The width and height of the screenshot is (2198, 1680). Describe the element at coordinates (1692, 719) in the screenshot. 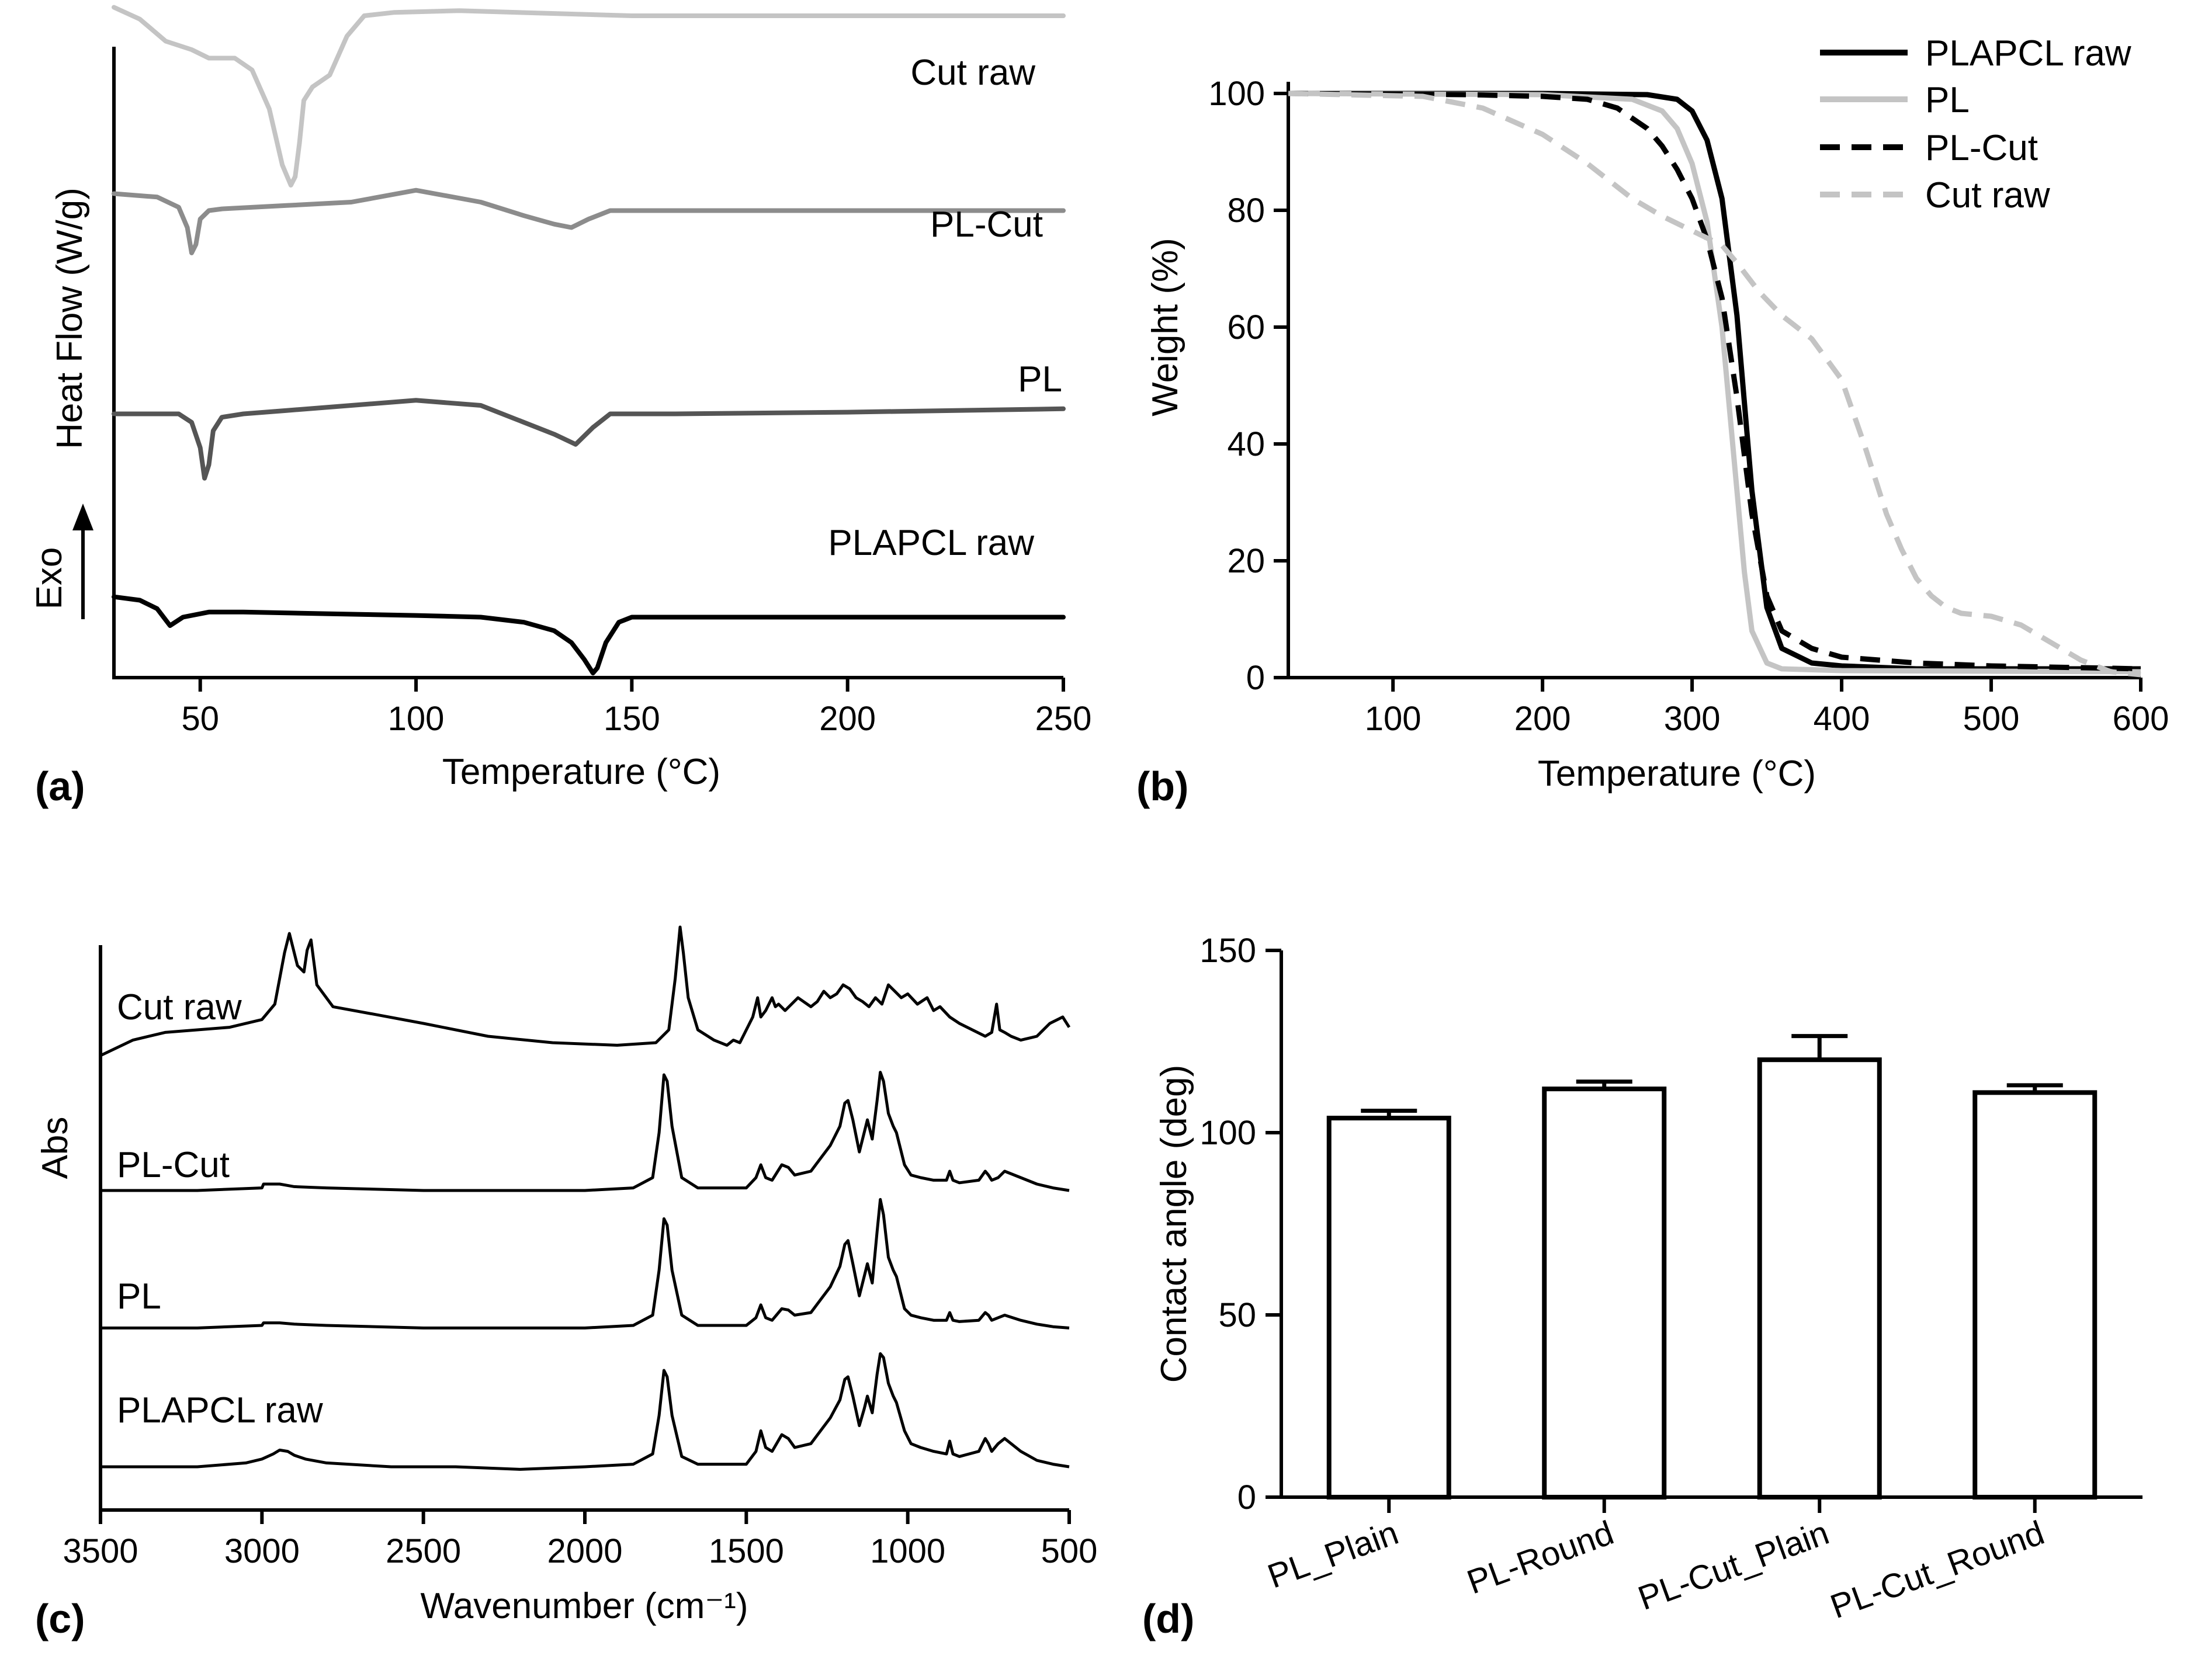

I see `b-x-tick-label: 300` at that location.